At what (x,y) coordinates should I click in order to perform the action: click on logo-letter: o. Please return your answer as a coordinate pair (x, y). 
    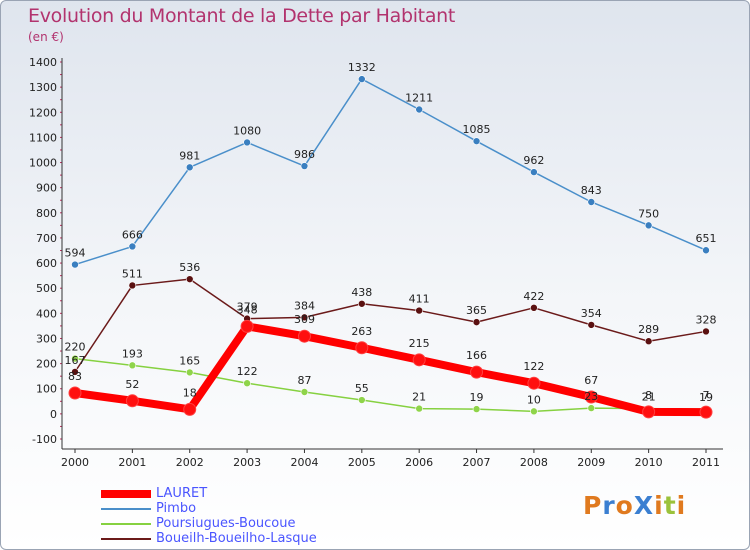
    Looking at the image, I should click on (624, 505).